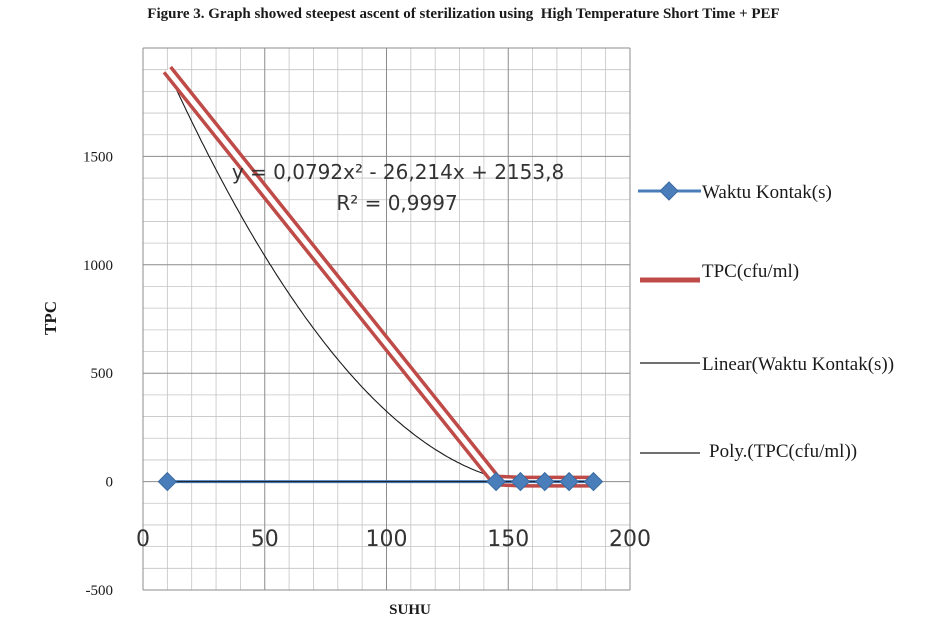  What do you see at coordinates (50, 318) in the screenshot?
I see `y-axis-label: TPC` at bounding box center [50, 318].